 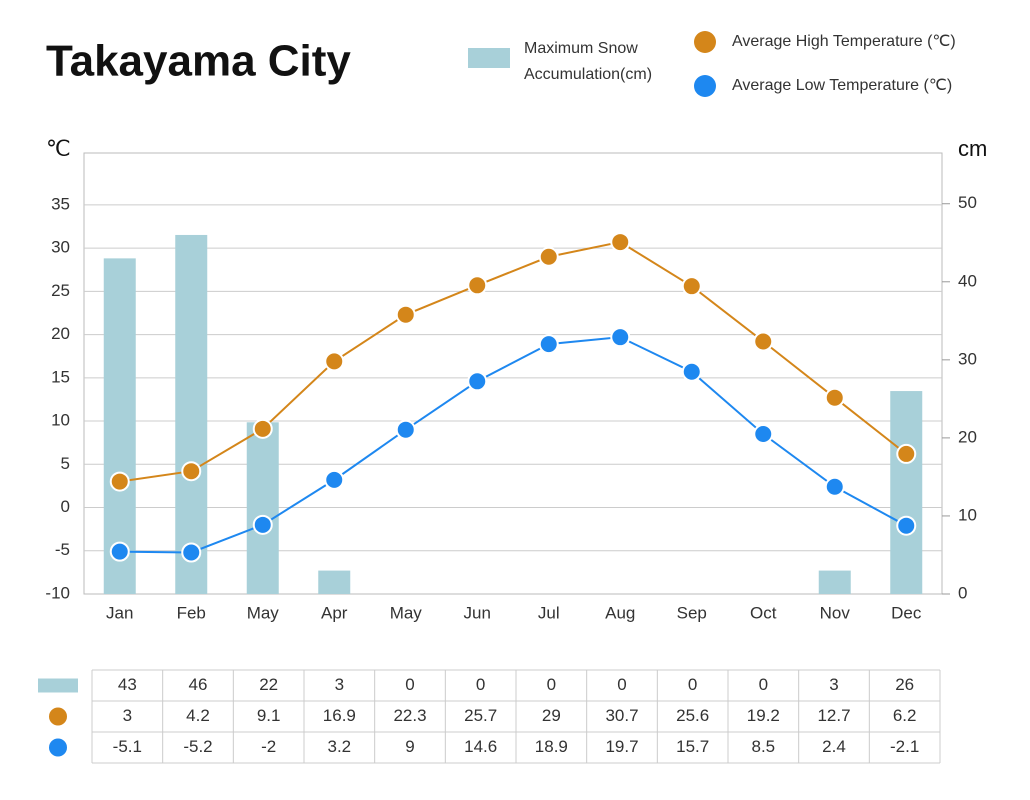 I want to click on y2-tick-label: 20, so click(x=967, y=436).